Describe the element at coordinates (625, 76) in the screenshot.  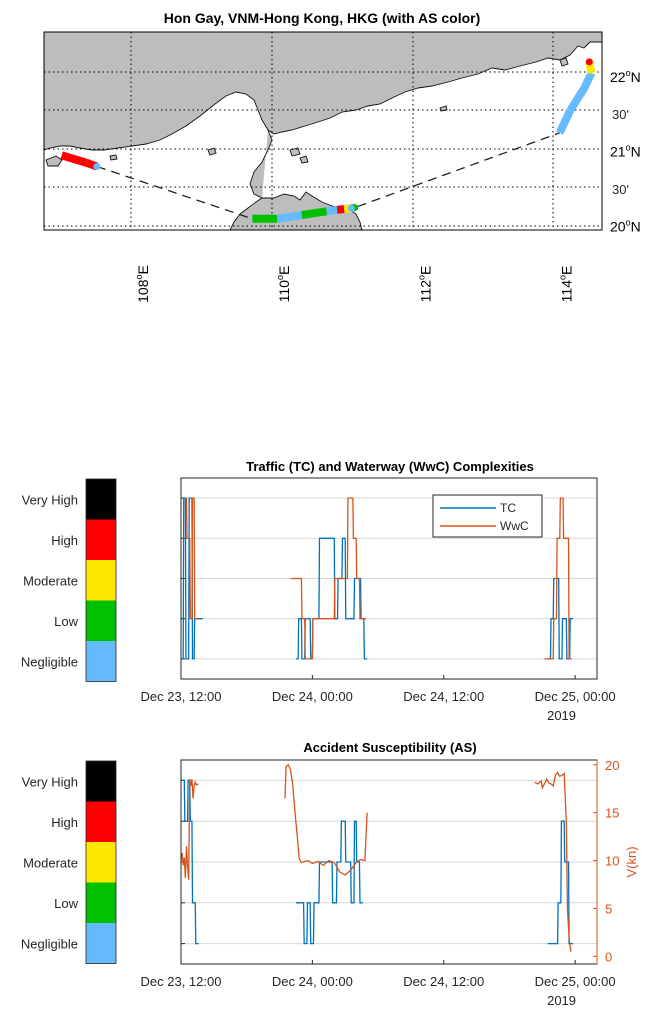
I see `lat-tick-0: 22oN` at that location.